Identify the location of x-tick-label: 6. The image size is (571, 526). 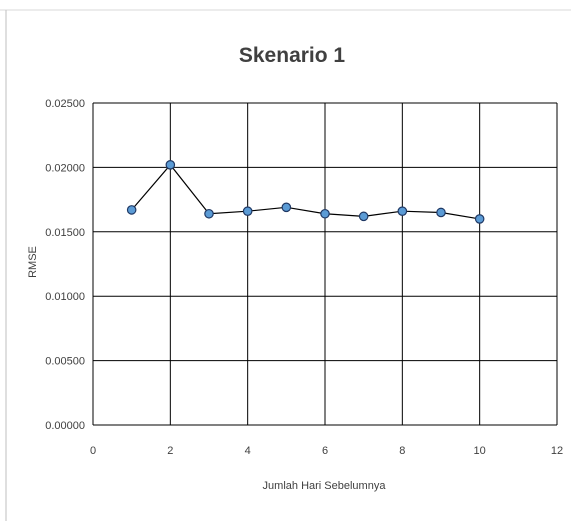
(325, 451).